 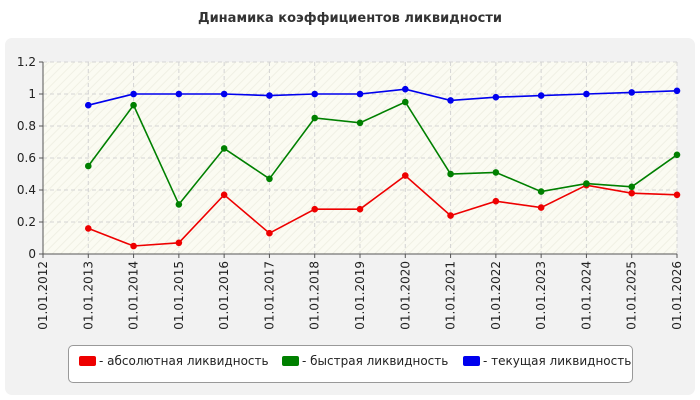 What do you see at coordinates (269, 295) in the screenshot?
I see `x-tick-label: 01.01.2017` at bounding box center [269, 295].